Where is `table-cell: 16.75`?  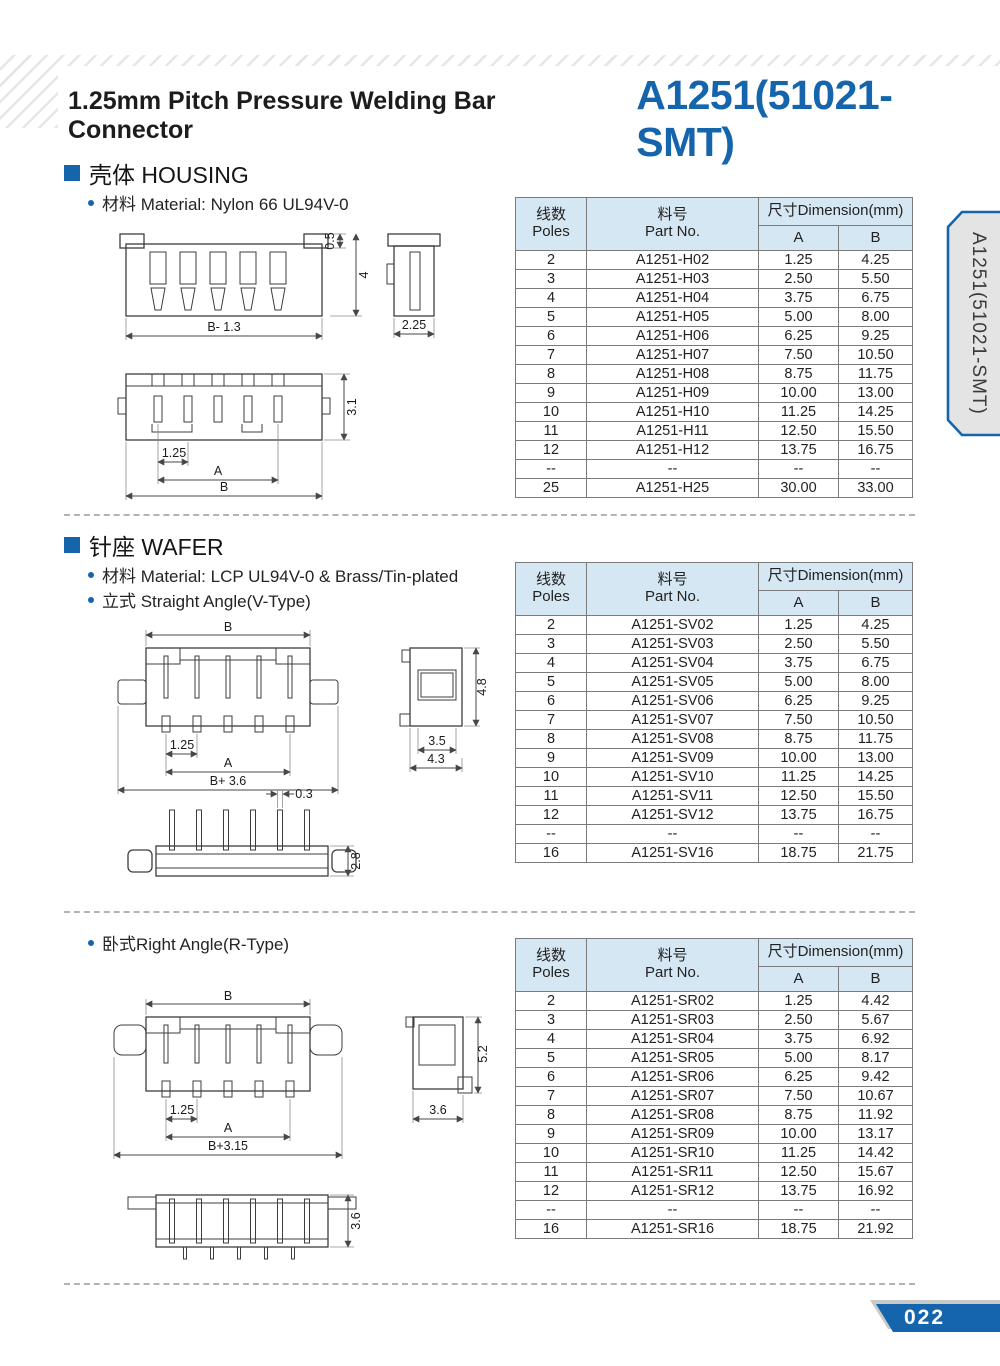
table-cell: 16.75 is located at coordinates (875, 815).